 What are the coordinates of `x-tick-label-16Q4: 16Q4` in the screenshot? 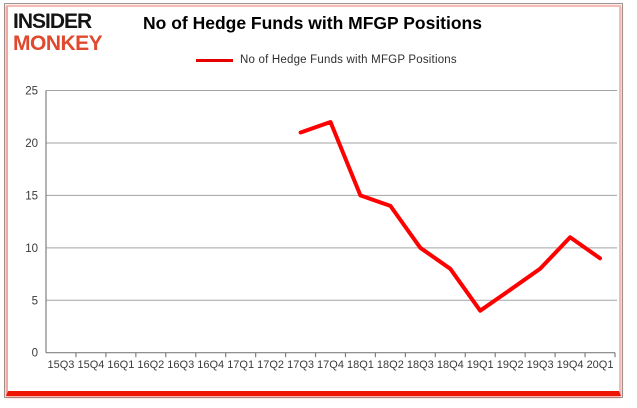 It's located at (210, 365).